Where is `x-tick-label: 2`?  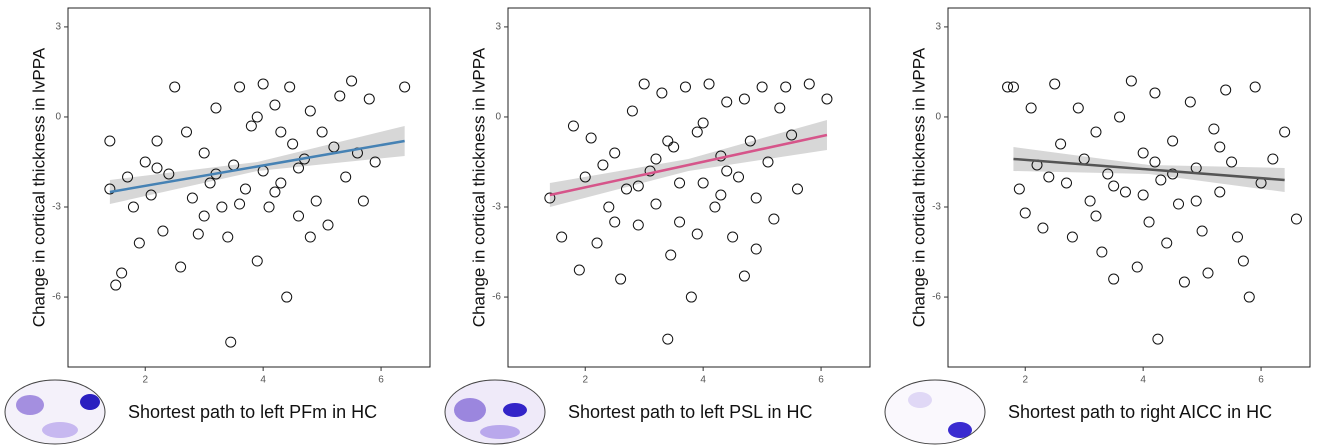 x-tick-label: 2 is located at coordinates (145, 380).